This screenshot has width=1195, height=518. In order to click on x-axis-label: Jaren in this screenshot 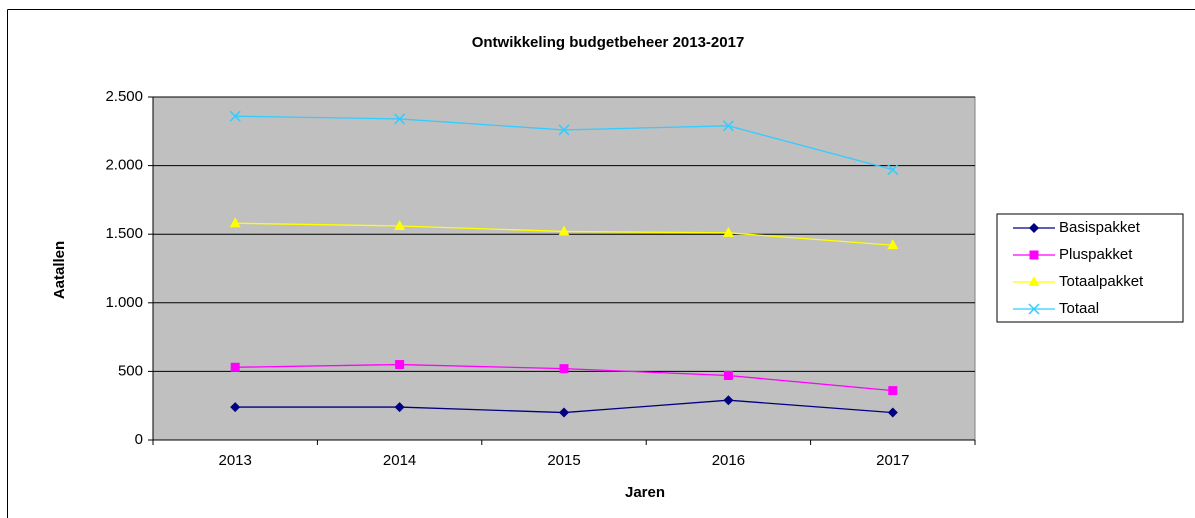, I will do `click(645, 492)`.